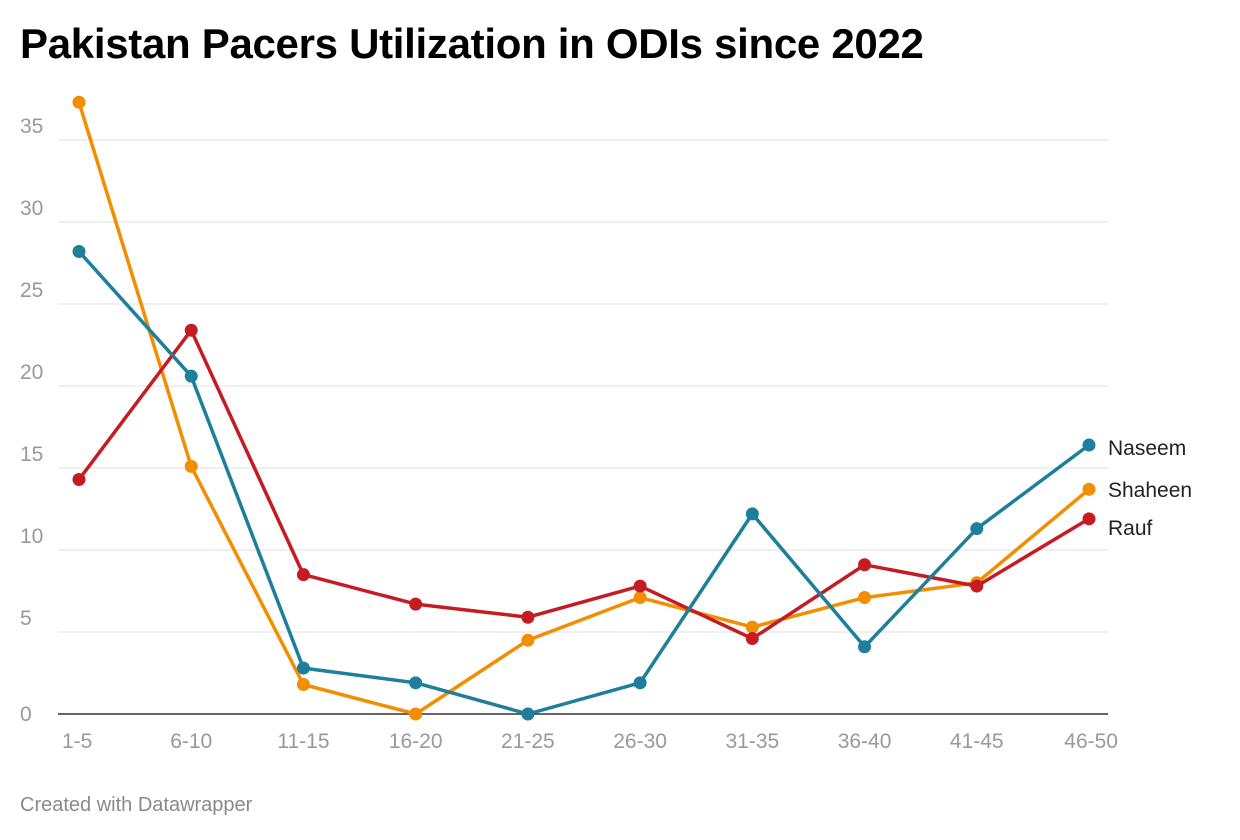 The width and height of the screenshot is (1240, 840). I want to click on y-tick-label: 15, so click(31, 454).